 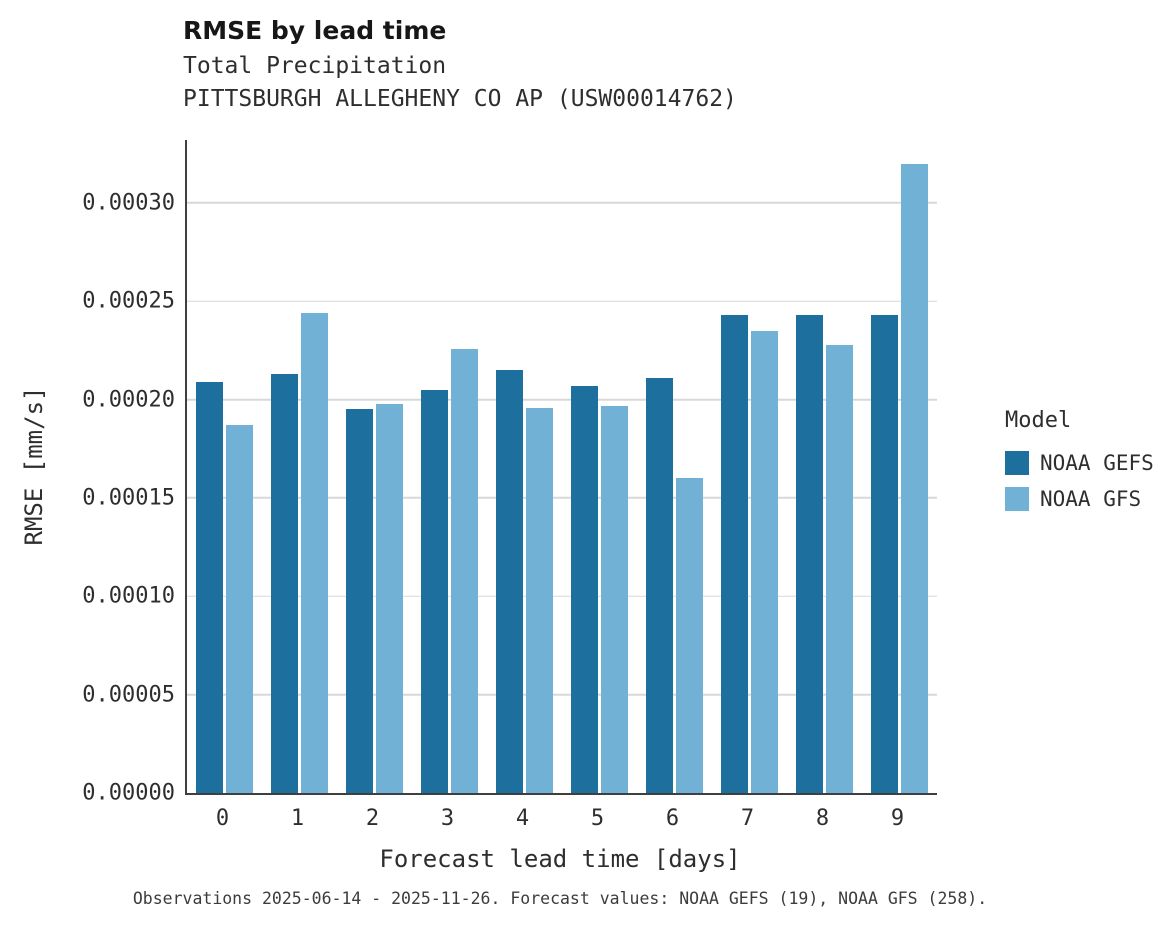 What do you see at coordinates (1017, 499) in the screenshot?
I see `legend-swatch-noaa-gfs` at bounding box center [1017, 499].